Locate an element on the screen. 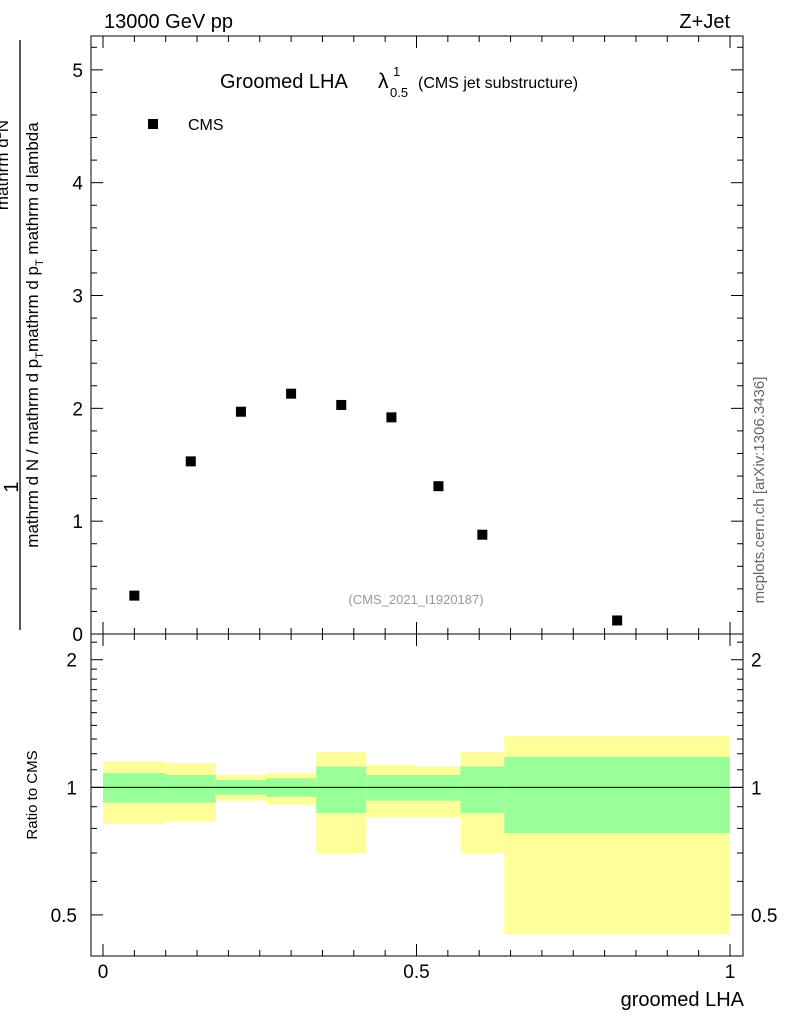 The image size is (786, 1024). header-process: Z+Jet is located at coordinates (704, 22).